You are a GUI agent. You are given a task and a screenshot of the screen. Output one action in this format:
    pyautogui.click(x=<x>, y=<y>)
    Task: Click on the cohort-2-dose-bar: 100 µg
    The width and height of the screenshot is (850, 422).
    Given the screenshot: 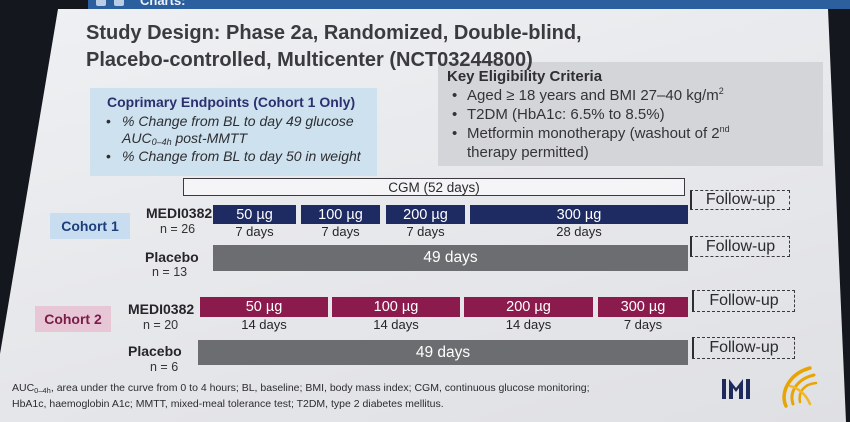 What is the action you would take?
    pyautogui.click(x=396, y=307)
    